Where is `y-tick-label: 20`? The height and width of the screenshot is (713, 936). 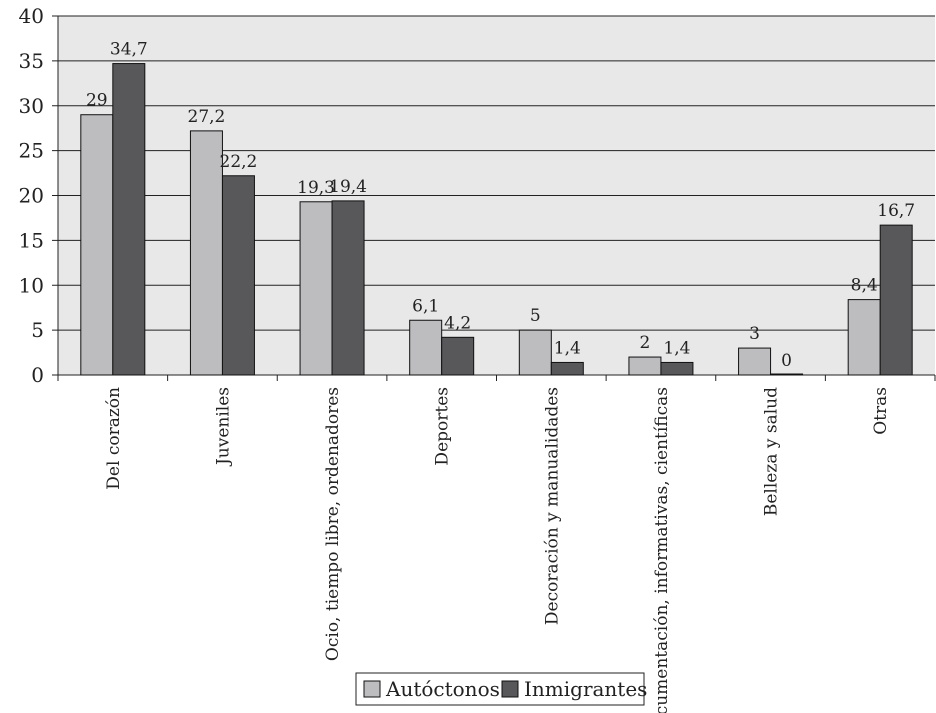 y-tick-label: 20 is located at coordinates (31, 196).